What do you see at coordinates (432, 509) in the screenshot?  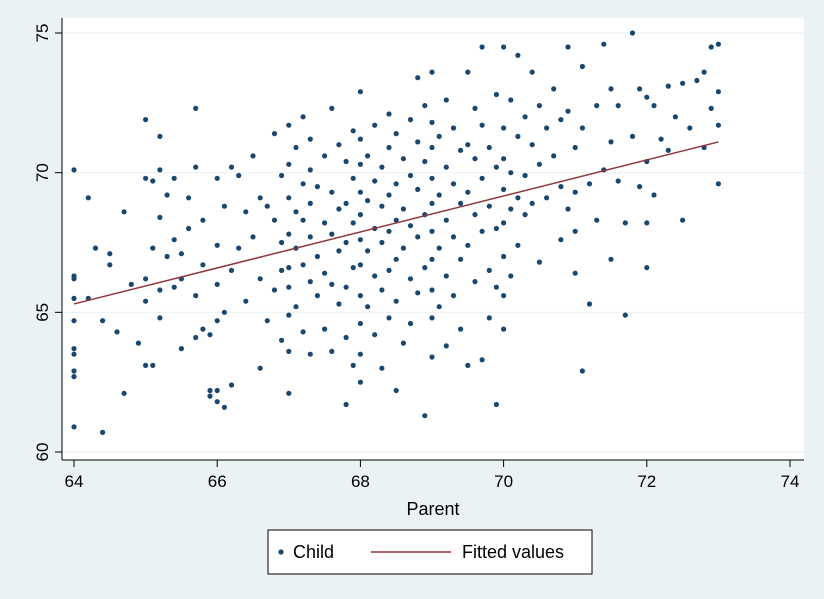 I see `x-axis-title: Parent` at bounding box center [432, 509].